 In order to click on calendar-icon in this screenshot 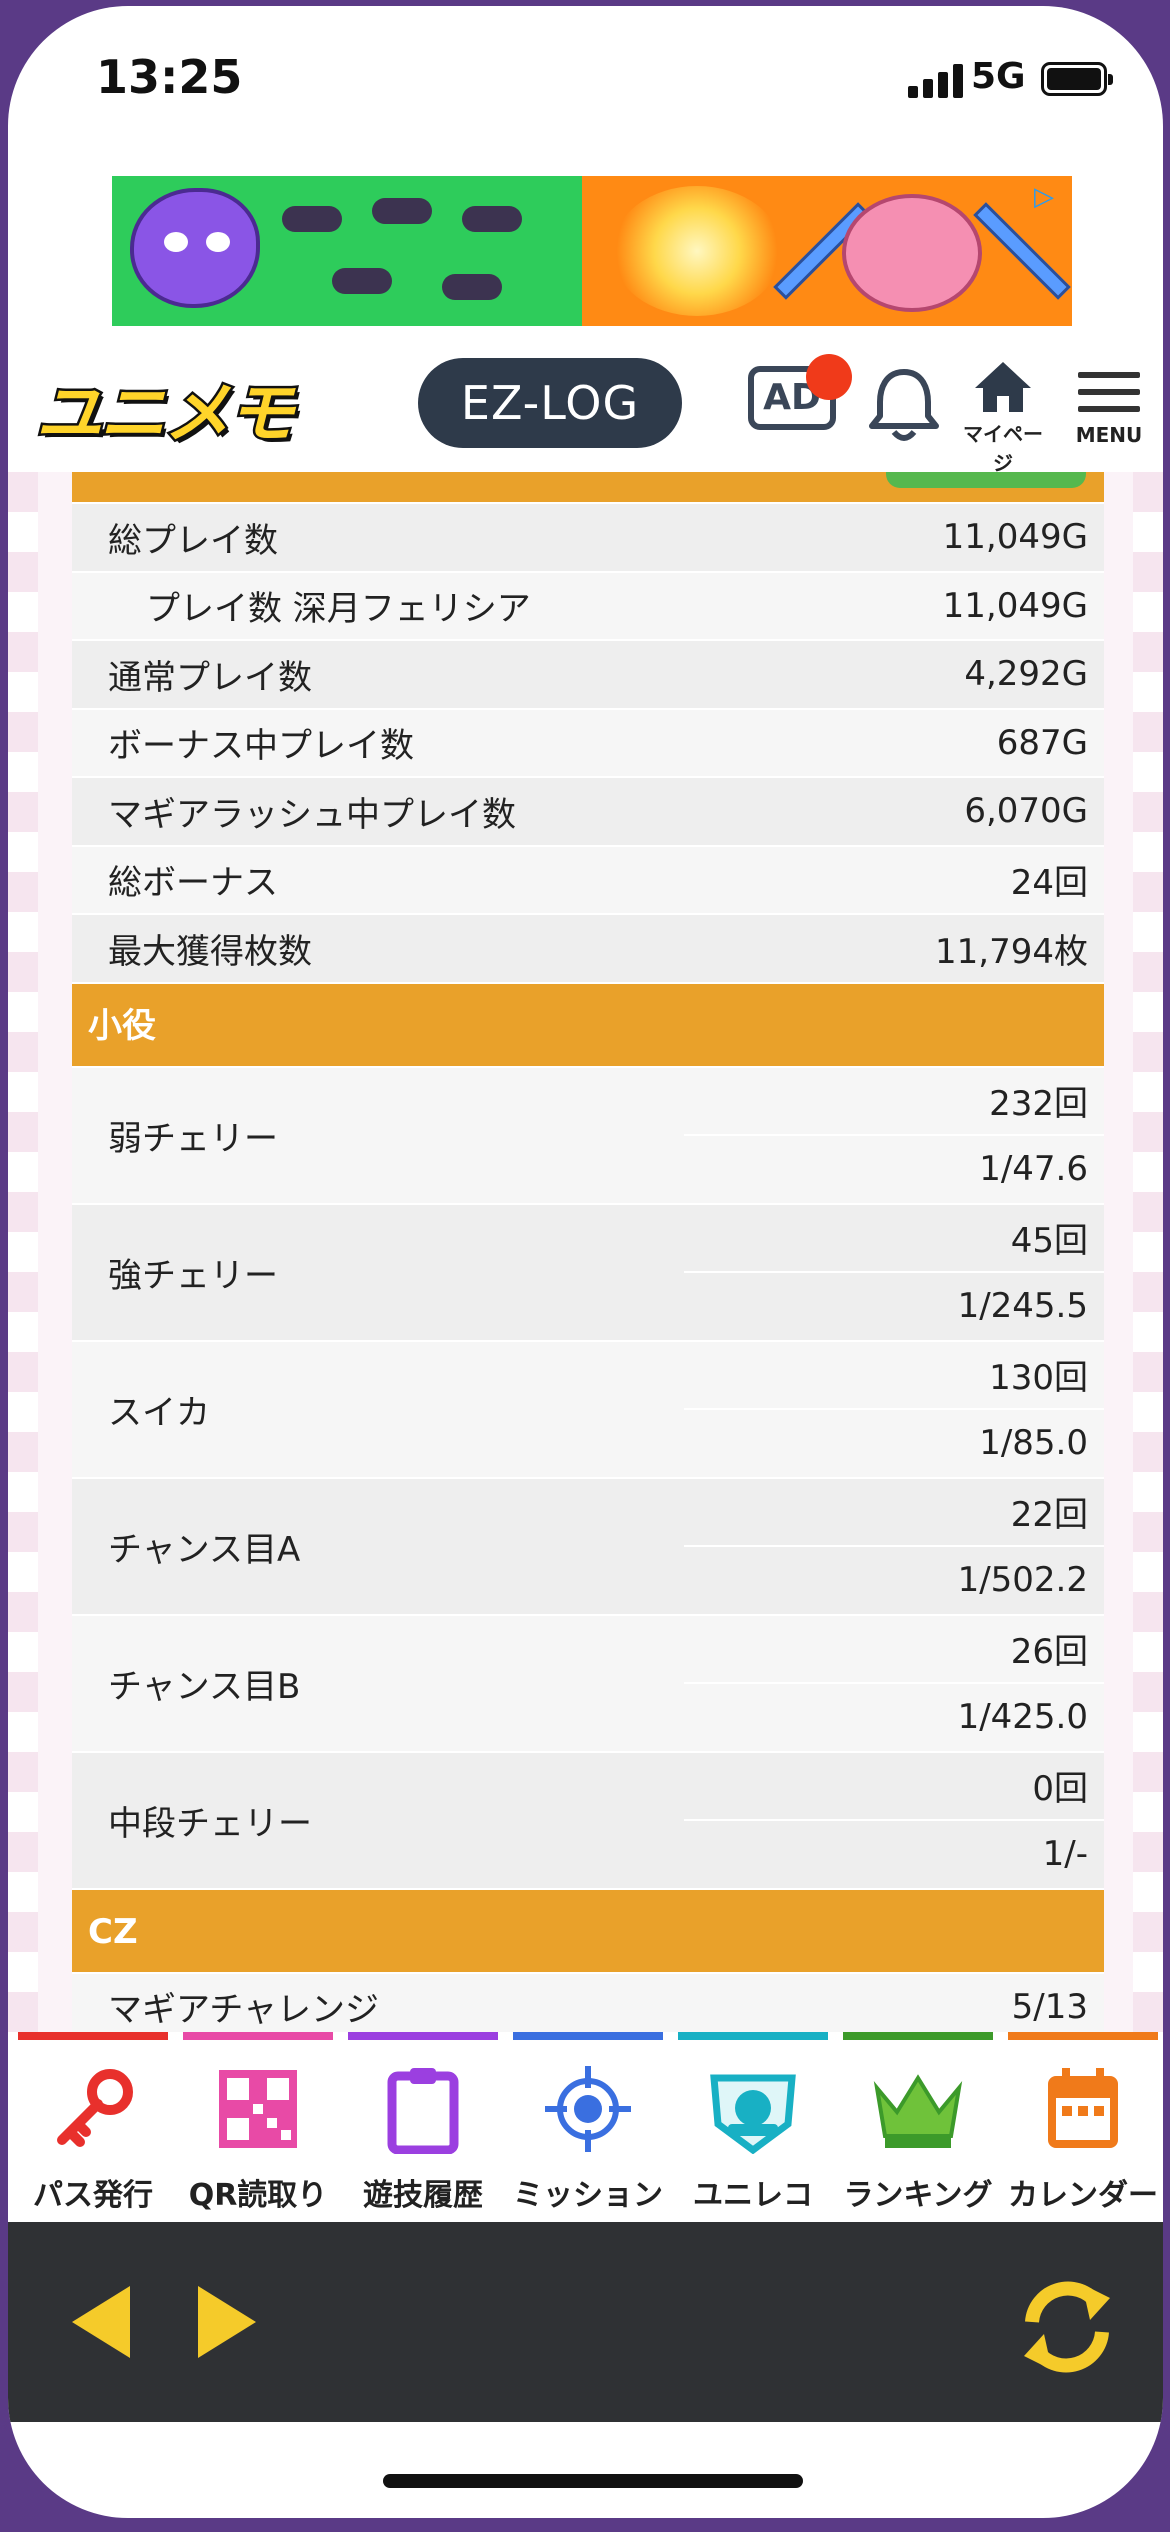, I will do `click(1083, 2109)`.